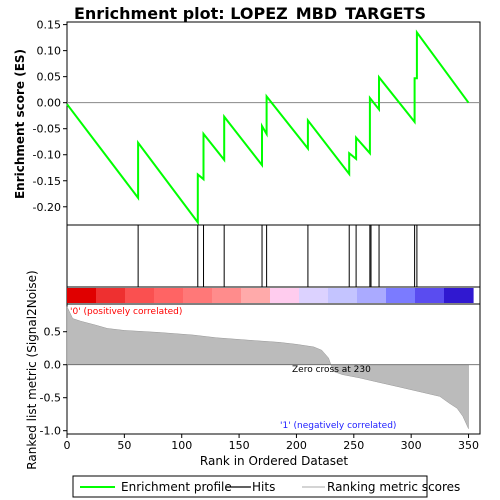  Describe the element at coordinates (47, 155) in the screenshot. I see `es-y-tick-label: -0.10` at that location.